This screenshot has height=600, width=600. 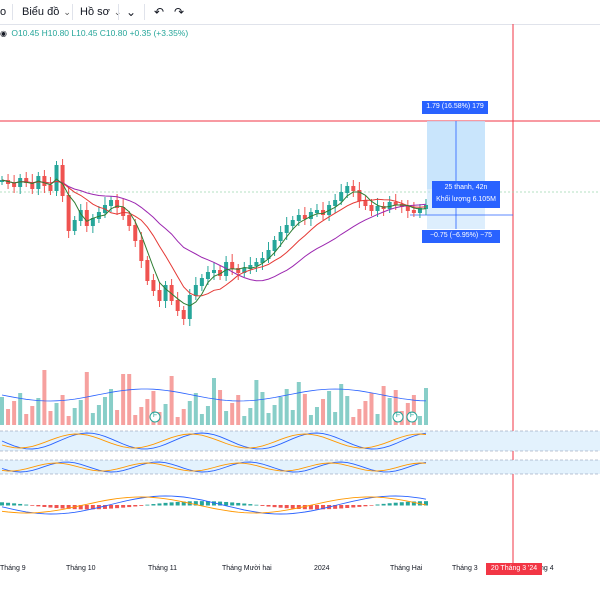 What do you see at coordinates (131, 12) in the screenshot?
I see `expand-icon: ⌄` at bounding box center [131, 12].